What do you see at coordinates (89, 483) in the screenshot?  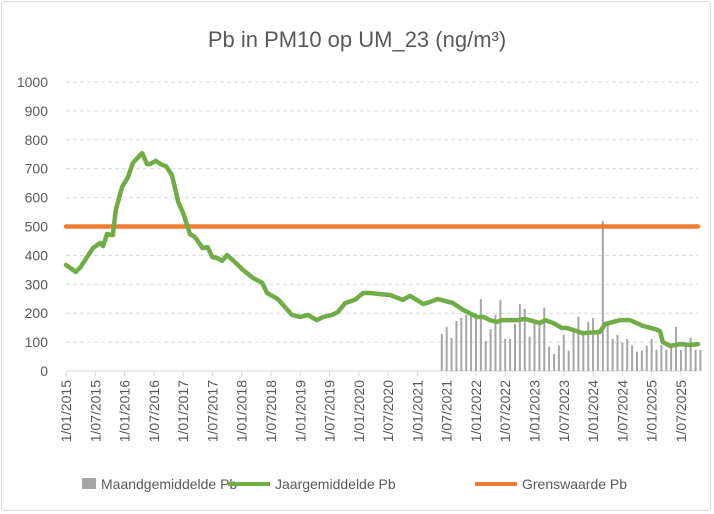 I see `legend-swatch-monthly` at bounding box center [89, 483].